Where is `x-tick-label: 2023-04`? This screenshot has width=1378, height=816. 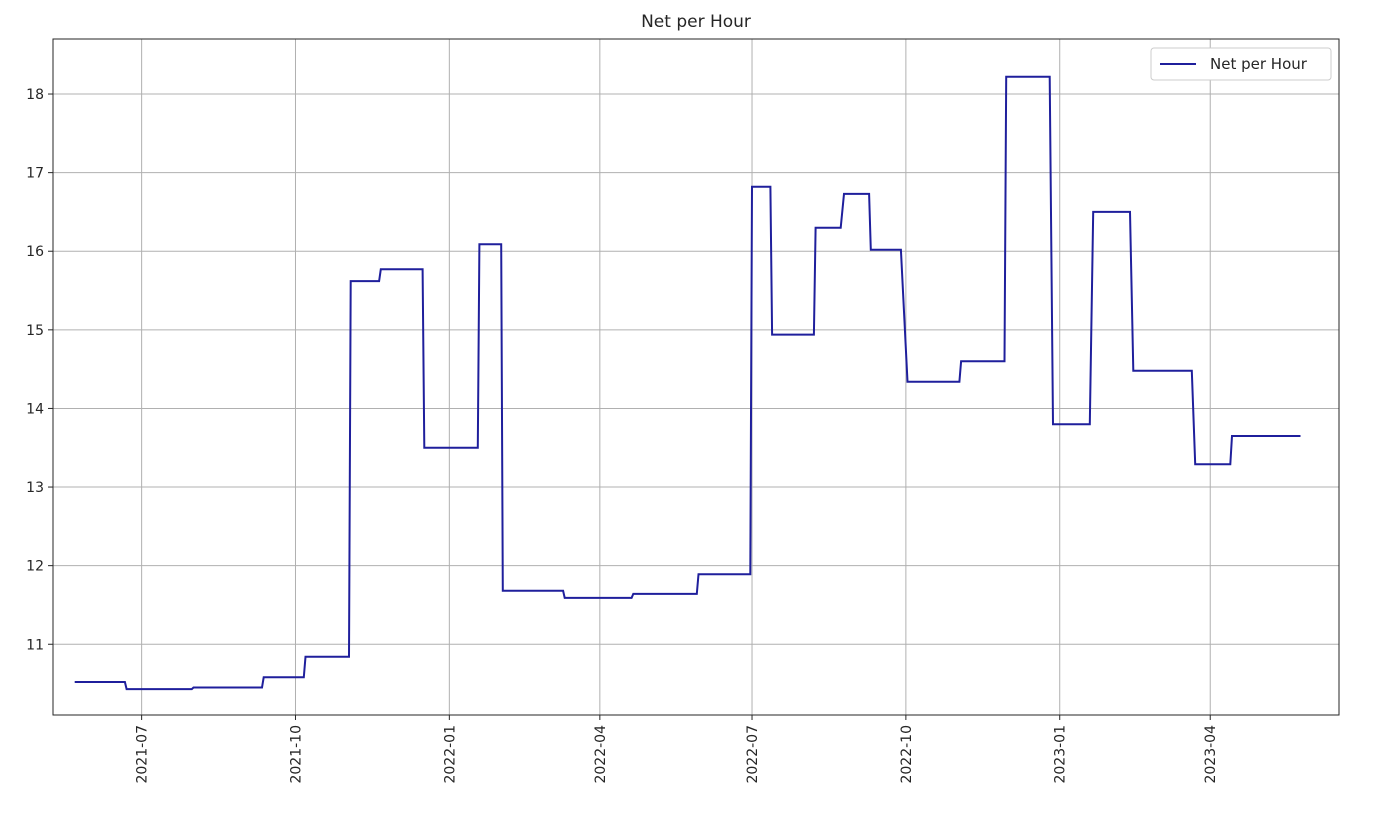 x-tick-label: 2023-04 is located at coordinates (1211, 754).